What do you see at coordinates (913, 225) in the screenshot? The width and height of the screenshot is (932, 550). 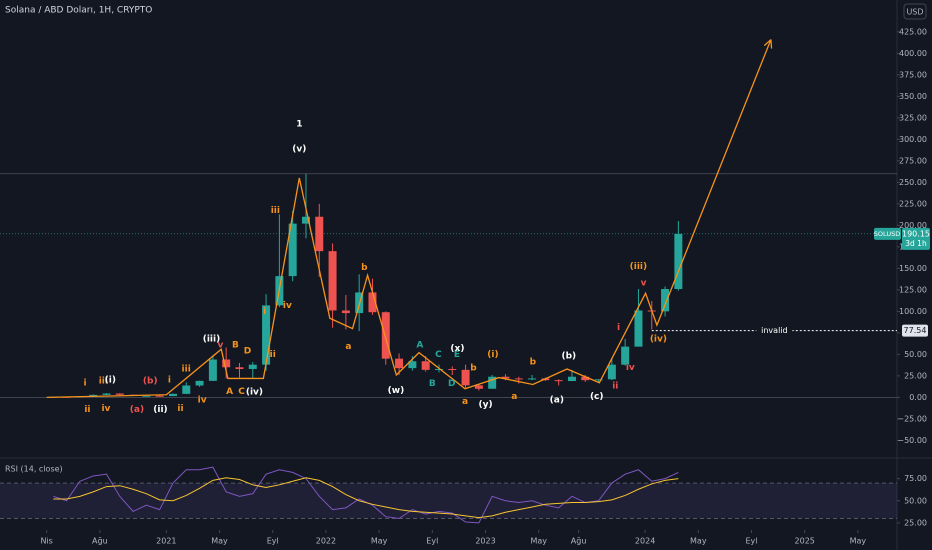 I see `y-tick-label: 200.00` at bounding box center [913, 225].